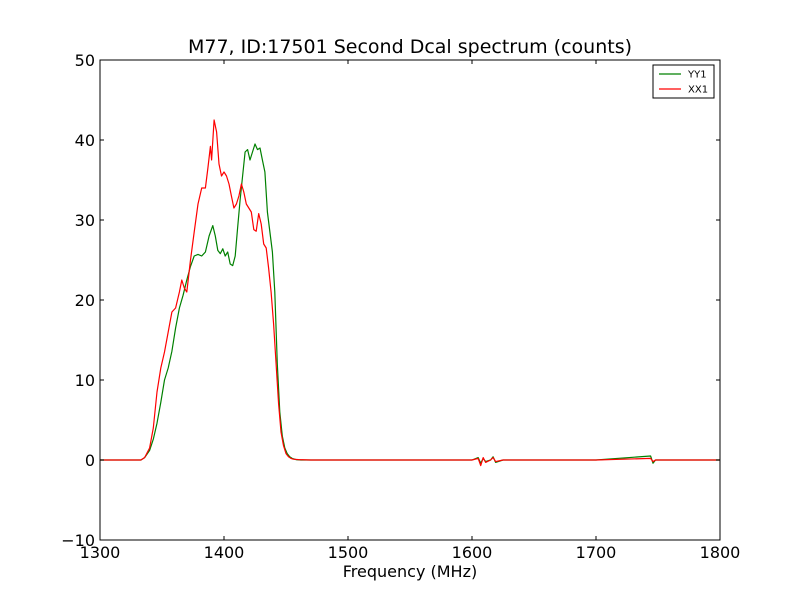 The width and height of the screenshot is (800, 604). Describe the element at coordinates (85, 380) in the screenshot. I see `y-tick-label: 10` at that location.